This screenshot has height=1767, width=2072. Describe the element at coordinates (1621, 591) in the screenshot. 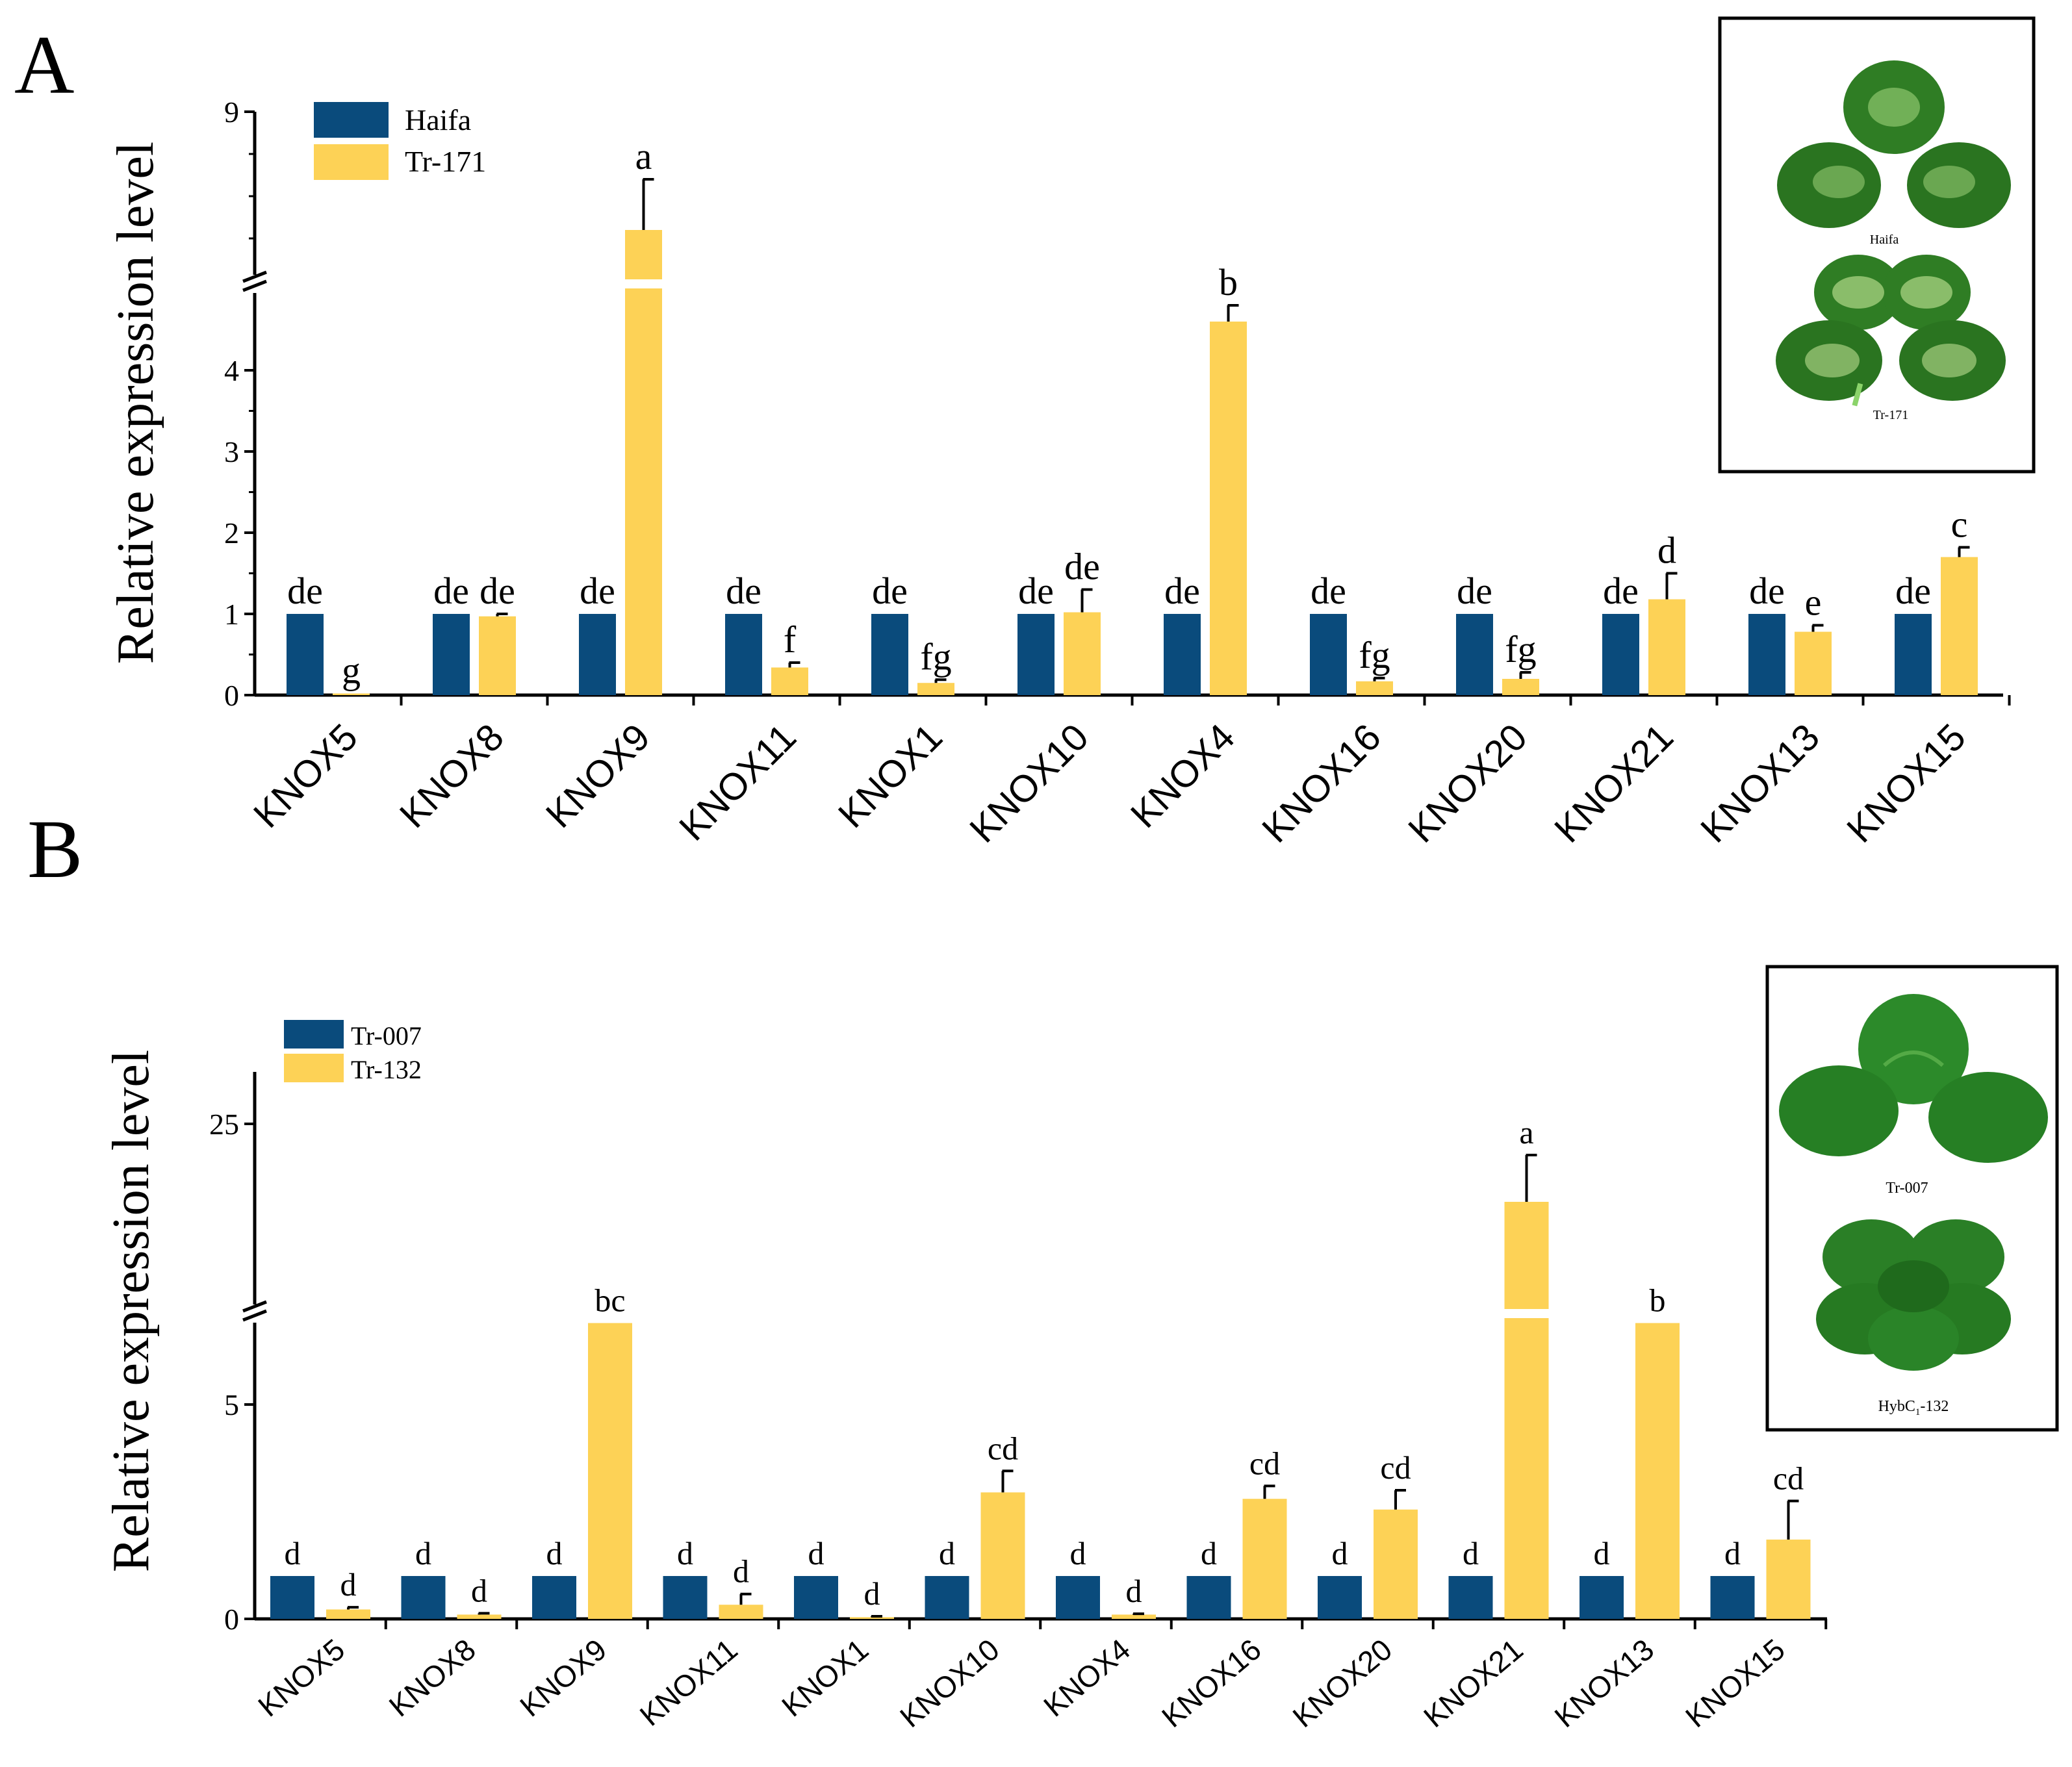

I see `sig-label-haifa-knox21: de` at that location.